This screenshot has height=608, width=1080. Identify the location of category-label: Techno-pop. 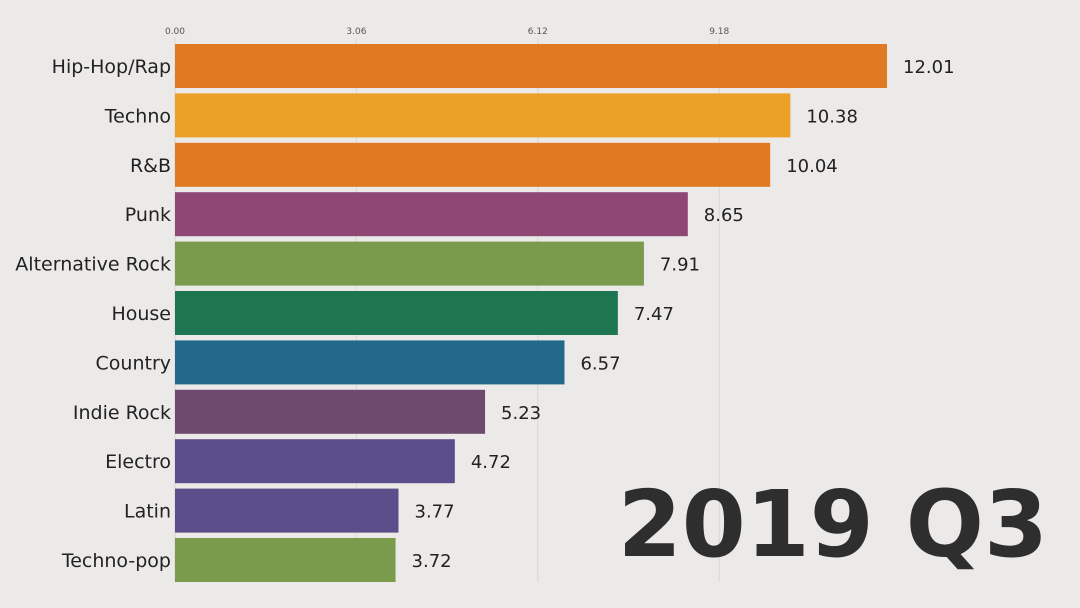
(116, 561).